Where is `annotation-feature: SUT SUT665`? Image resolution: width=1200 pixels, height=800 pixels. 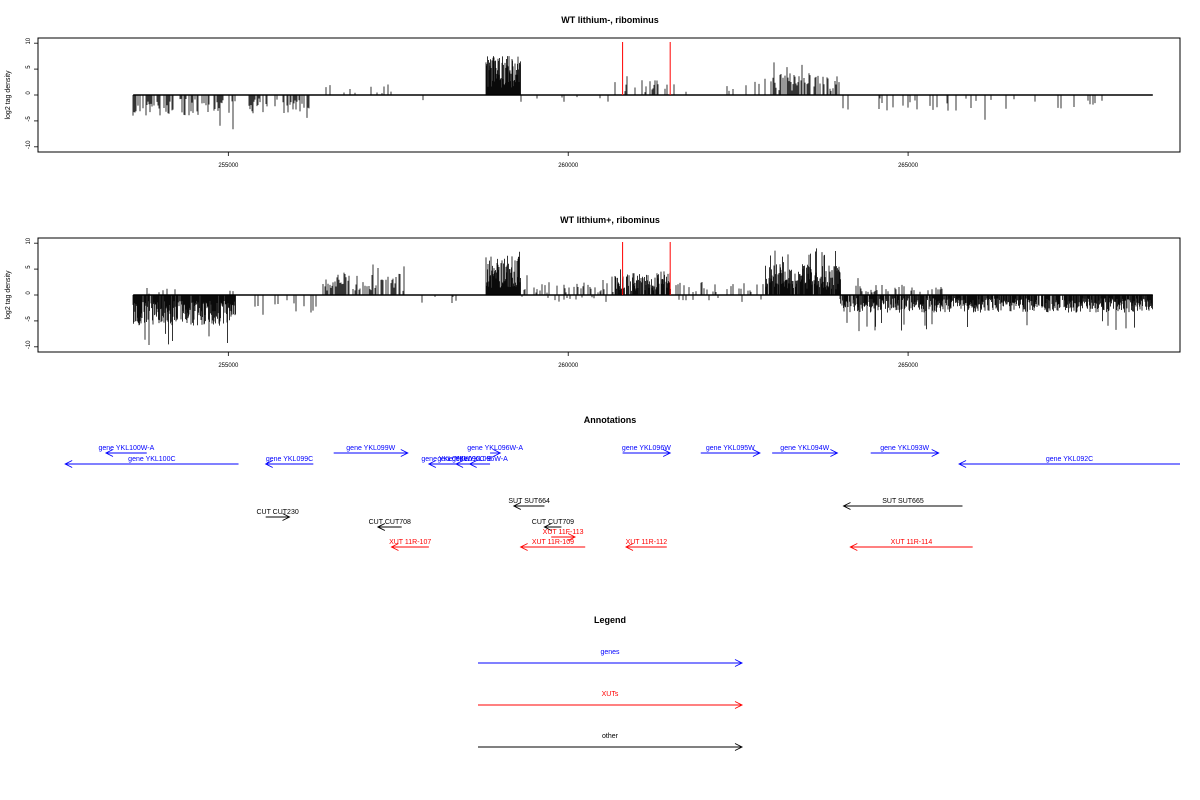 annotation-feature: SUT SUT665 is located at coordinates (902, 504).